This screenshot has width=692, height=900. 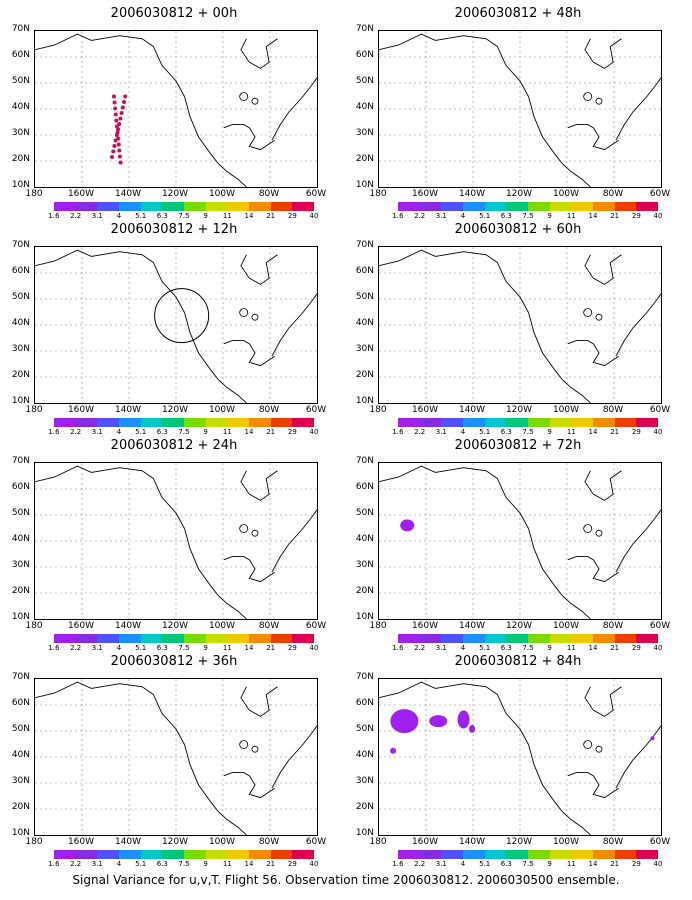 What do you see at coordinates (364, 833) in the screenshot?
I see `y-tick-label: 10N` at bounding box center [364, 833].